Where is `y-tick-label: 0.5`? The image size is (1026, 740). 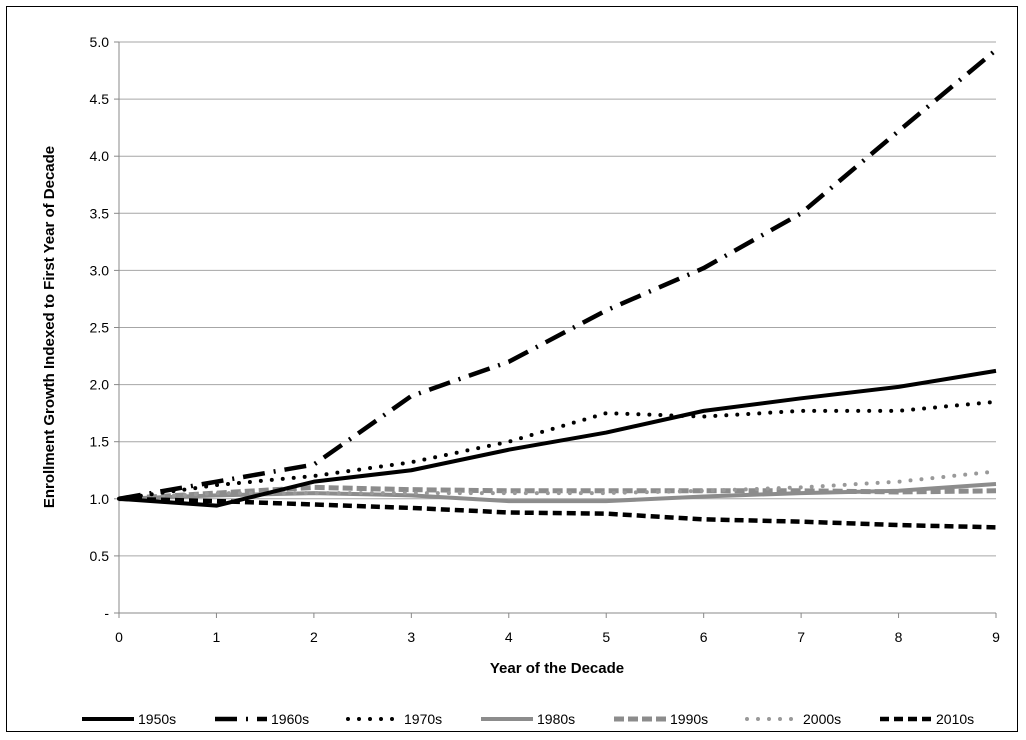 y-tick-label: 0.5 is located at coordinates (100, 556).